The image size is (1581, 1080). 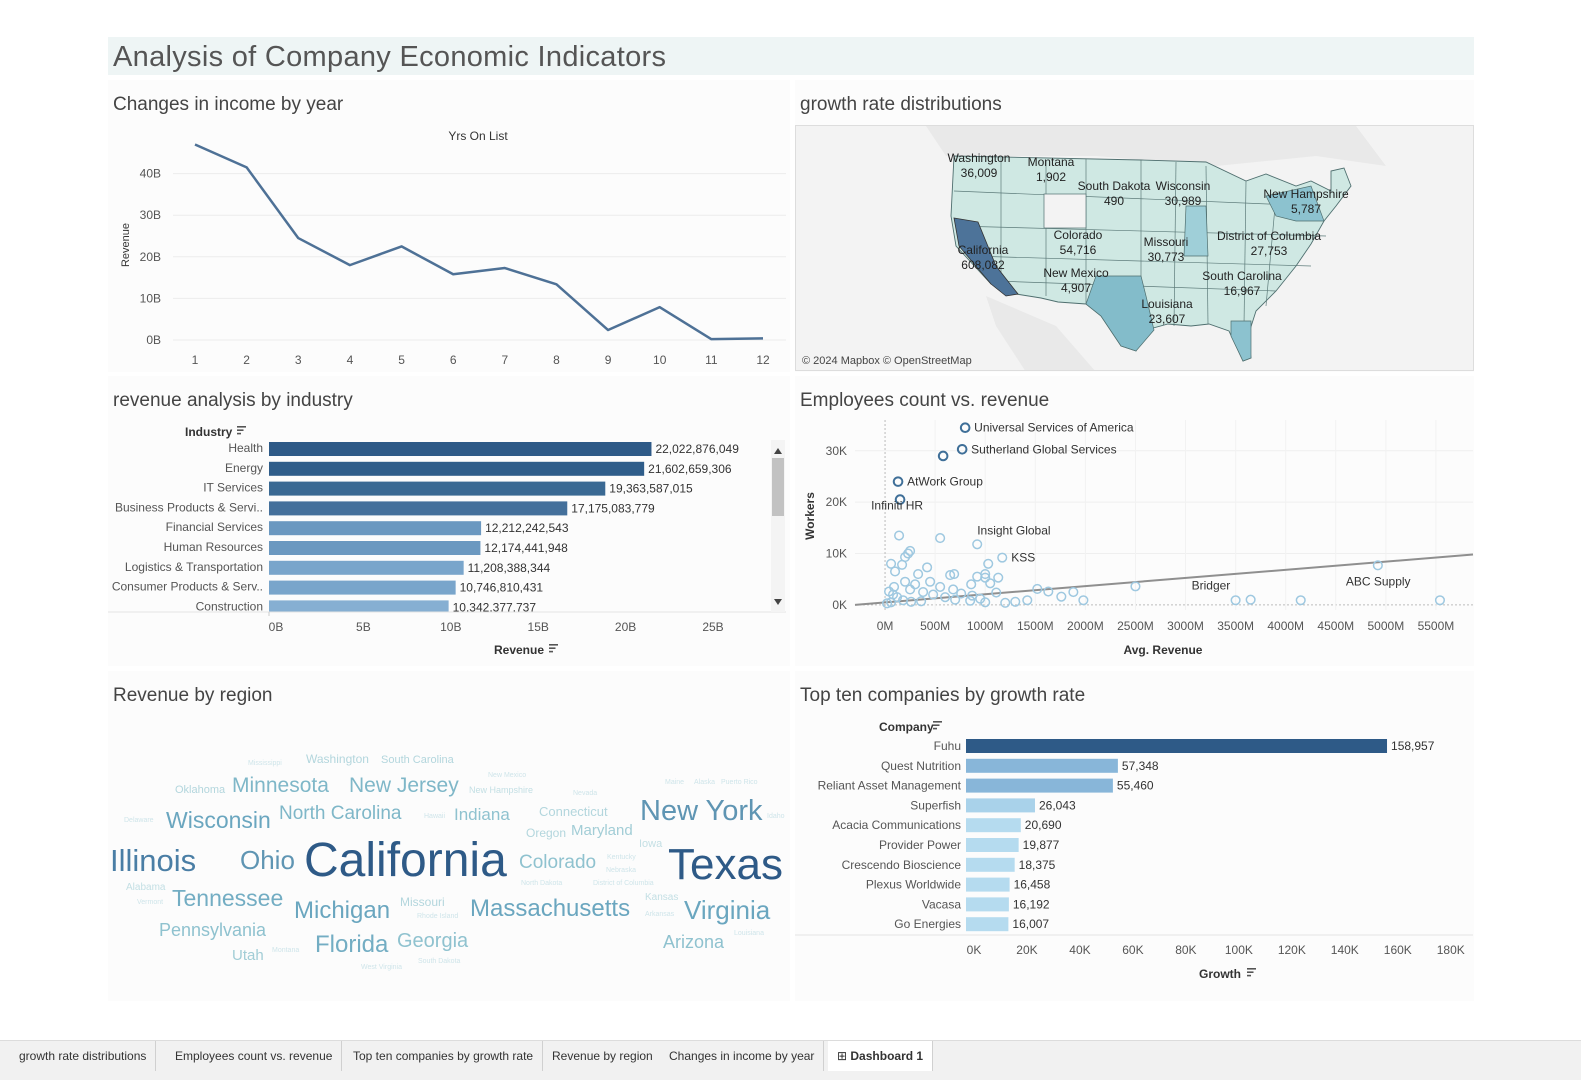 I want to click on scrollbar, so click(x=778, y=526).